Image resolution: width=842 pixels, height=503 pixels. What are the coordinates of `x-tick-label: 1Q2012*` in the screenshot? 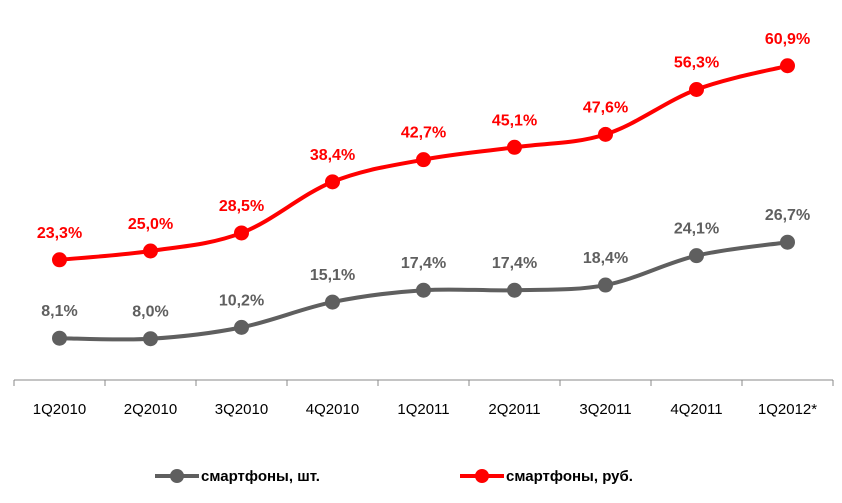 It's located at (787, 409).